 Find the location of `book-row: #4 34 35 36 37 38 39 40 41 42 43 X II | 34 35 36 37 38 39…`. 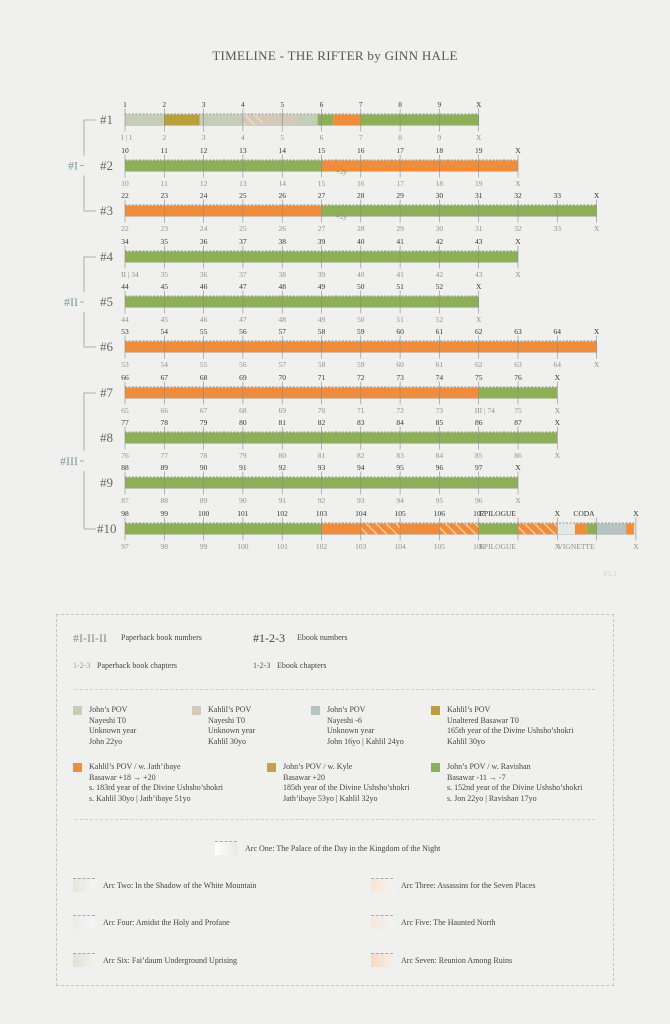

book-row: #4 34 35 36 37 38 39 40 41 42 43 X II | 34 35 36 37 38 39… is located at coordinates (310, 258).